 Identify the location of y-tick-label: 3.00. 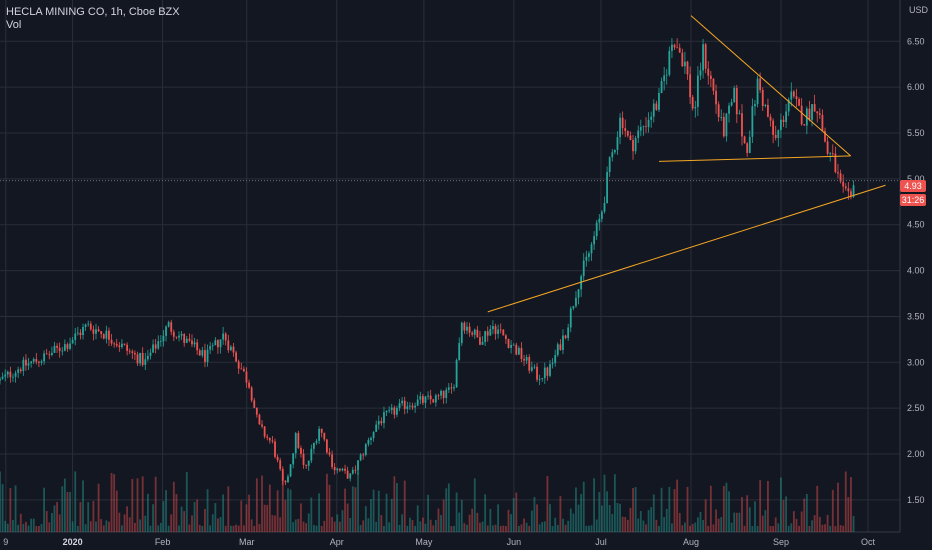
(916, 362).